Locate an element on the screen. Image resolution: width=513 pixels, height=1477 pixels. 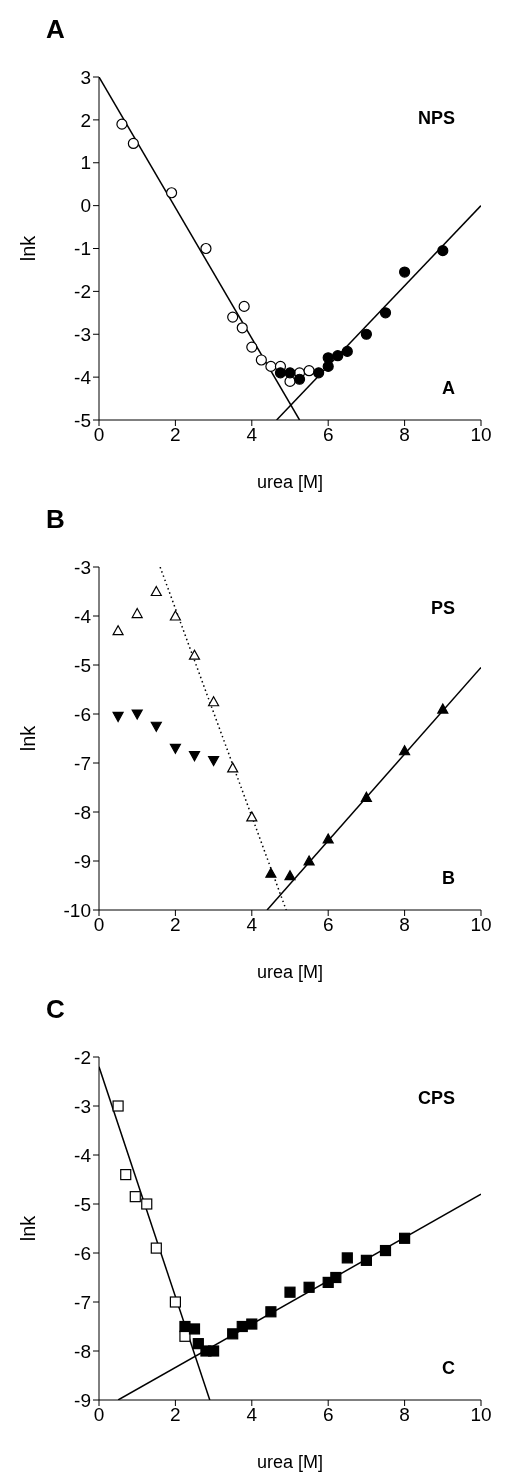
annotation: CPS is located at coordinates (436, 1098).